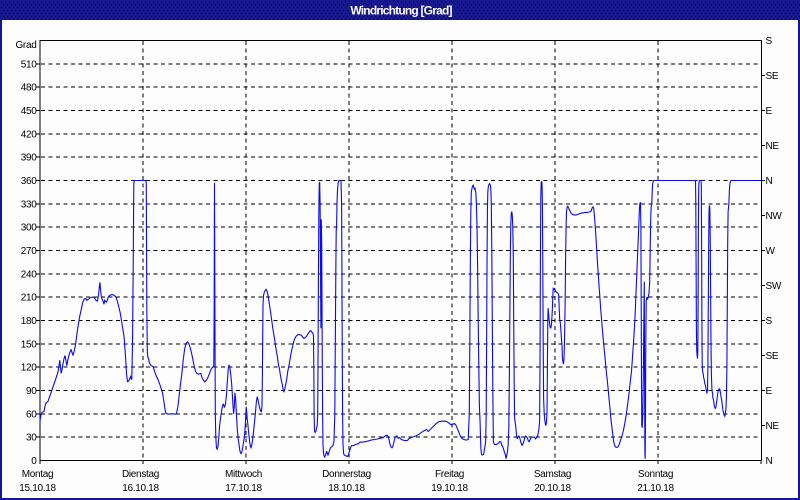 The height and width of the screenshot is (500, 800). I want to click on svg-text: Grad, so click(25, 45).